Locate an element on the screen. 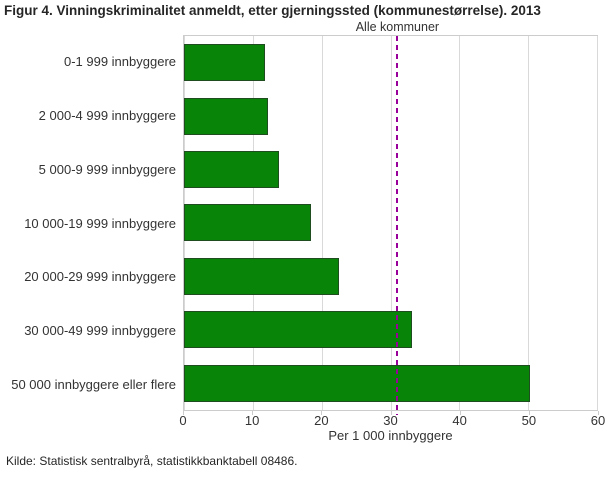 Image resolution: width=610 pixels, height=488 pixels. tick-label: 40 is located at coordinates (459, 420).